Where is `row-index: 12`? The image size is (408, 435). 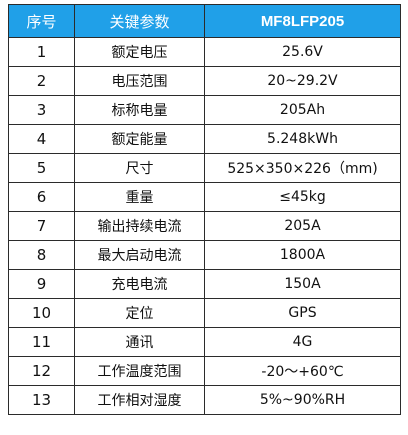 row-index: 12 is located at coordinates (41, 371).